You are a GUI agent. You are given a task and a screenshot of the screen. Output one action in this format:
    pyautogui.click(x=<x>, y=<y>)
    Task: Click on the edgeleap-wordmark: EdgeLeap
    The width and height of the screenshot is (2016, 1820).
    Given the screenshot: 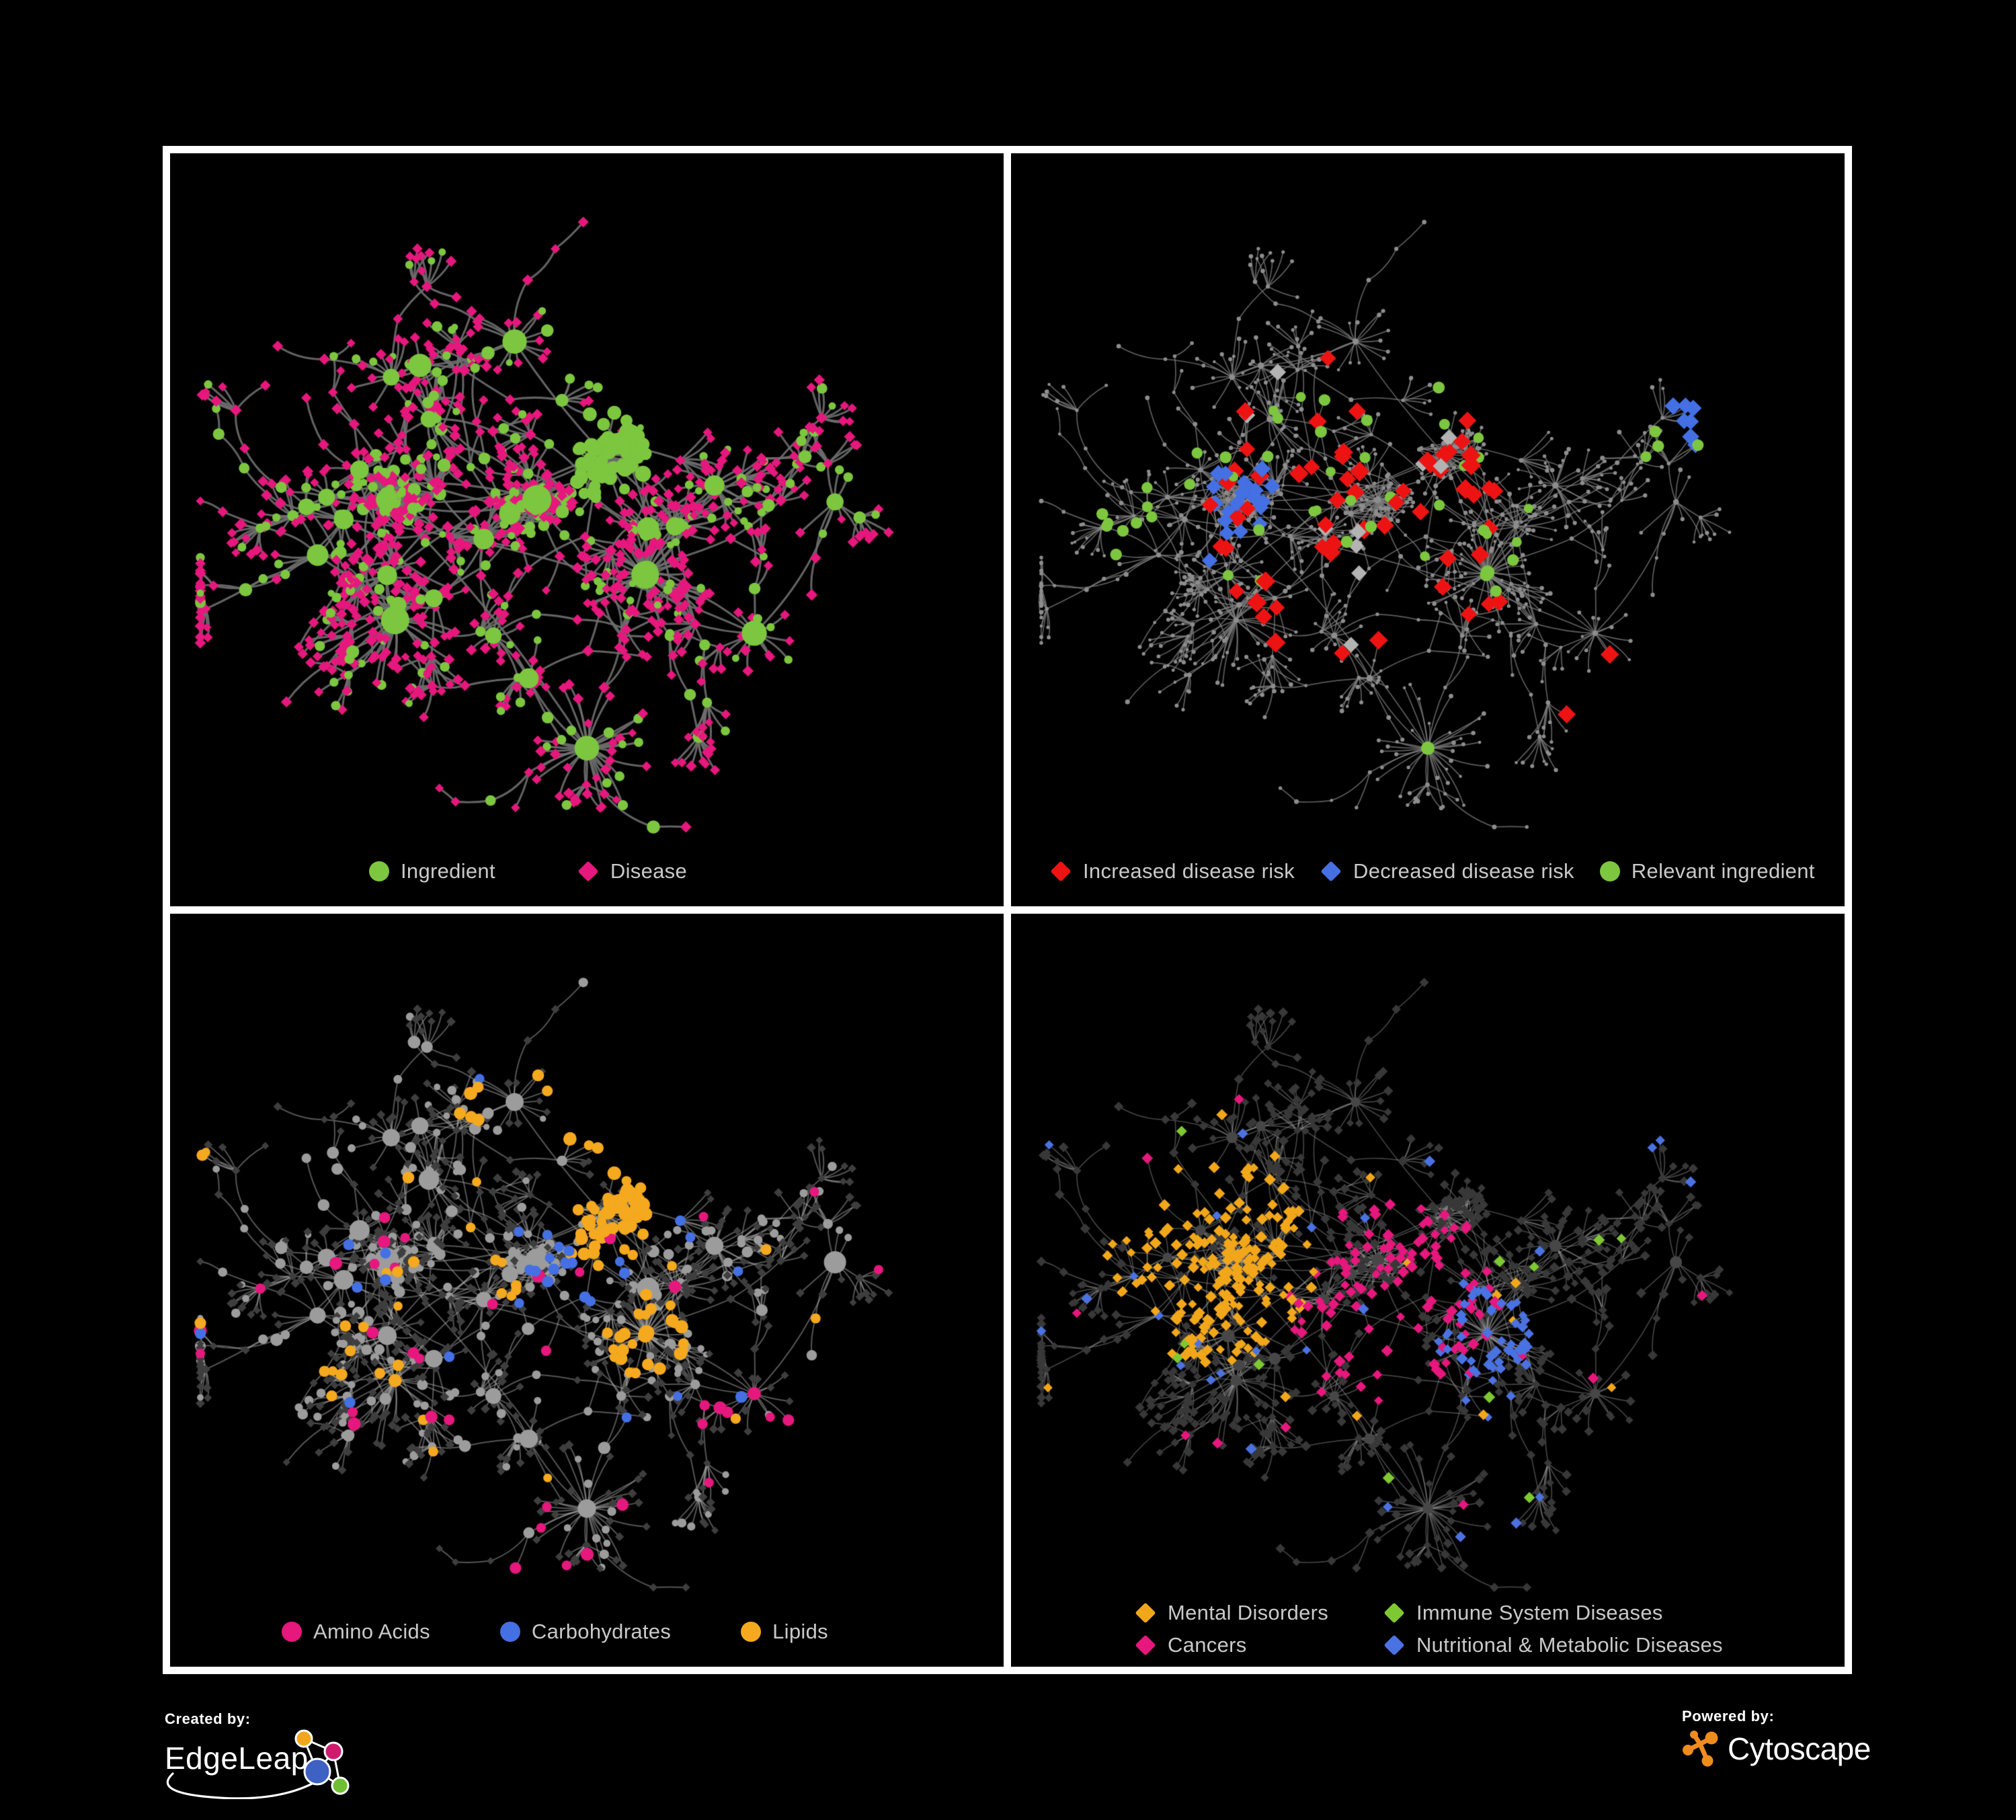 What is the action you would take?
    pyautogui.click(x=237, y=1758)
    